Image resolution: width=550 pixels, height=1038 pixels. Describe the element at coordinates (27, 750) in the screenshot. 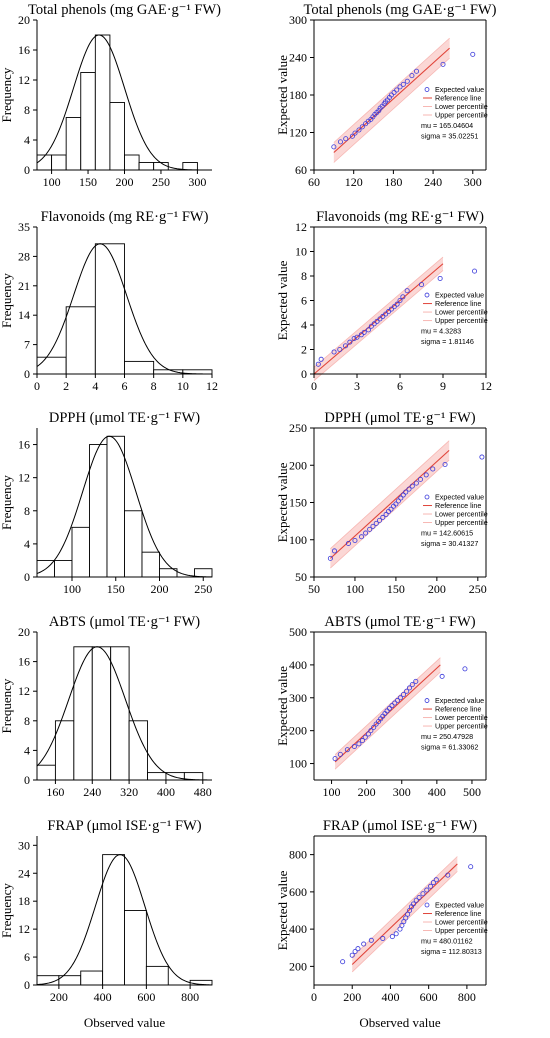

I see `y-tick-label: 4` at that location.